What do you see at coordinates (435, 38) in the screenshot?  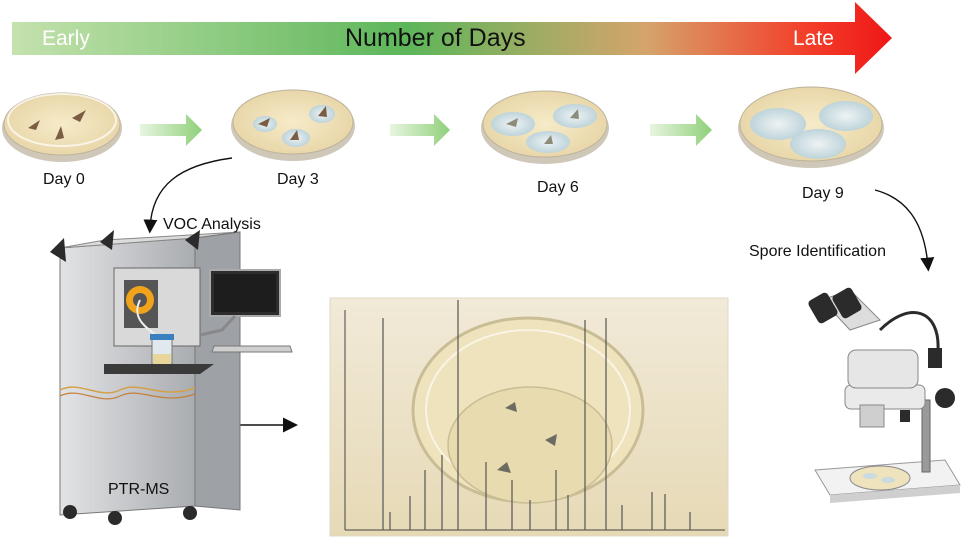 I see `timeline-title: Number of Days` at bounding box center [435, 38].